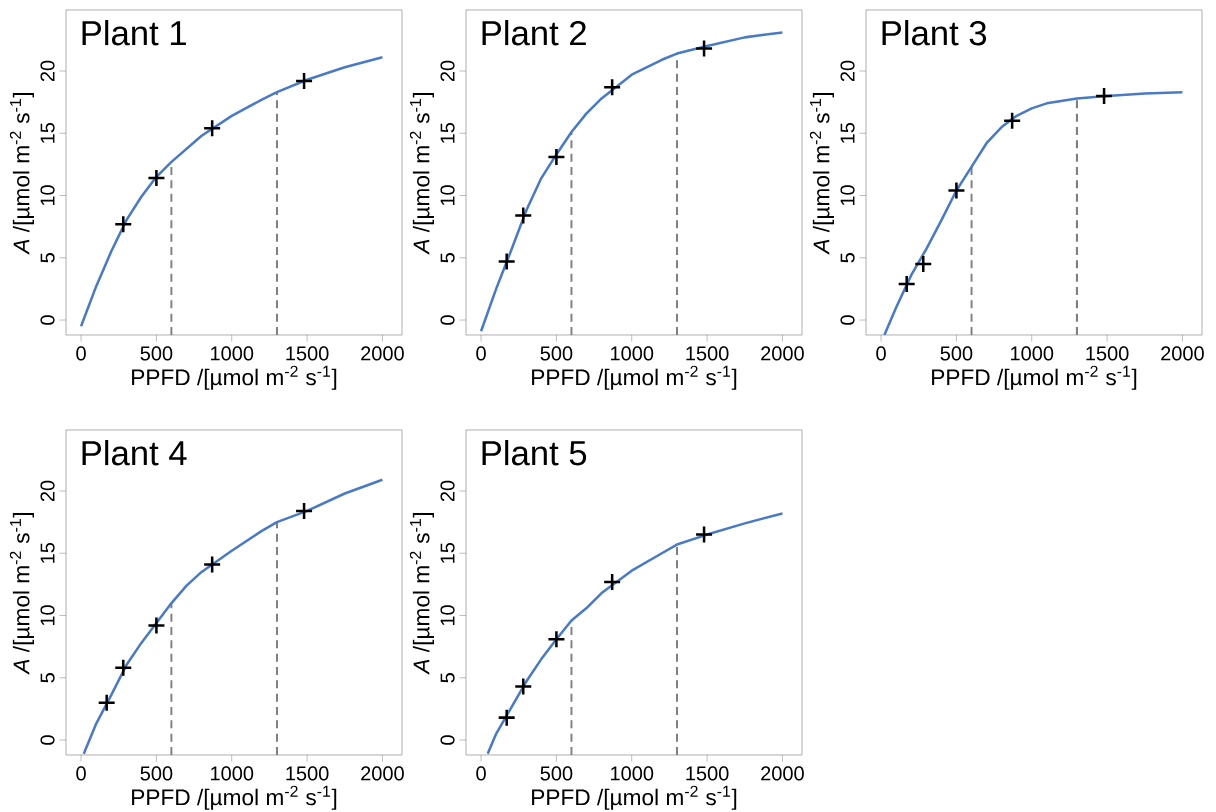 Image resolution: width=1216 pixels, height=812 pixels. Describe the element at coordinates (134, 453) in the screenshot. I see `chart-title: Plant 4` at that location.